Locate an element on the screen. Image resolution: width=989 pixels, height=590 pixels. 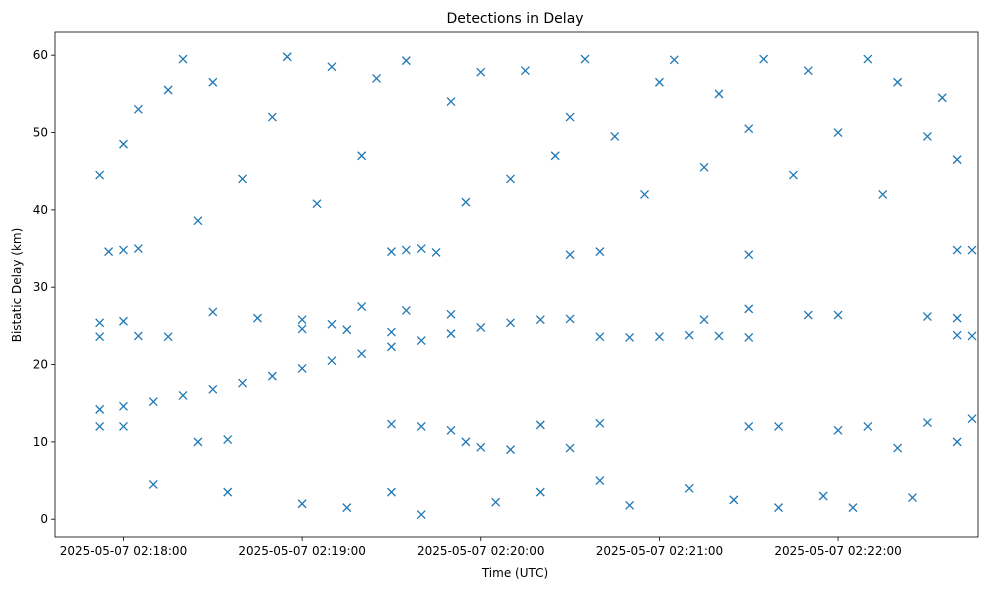
y-tick-label: 10 is located at coordinates (40, 442).